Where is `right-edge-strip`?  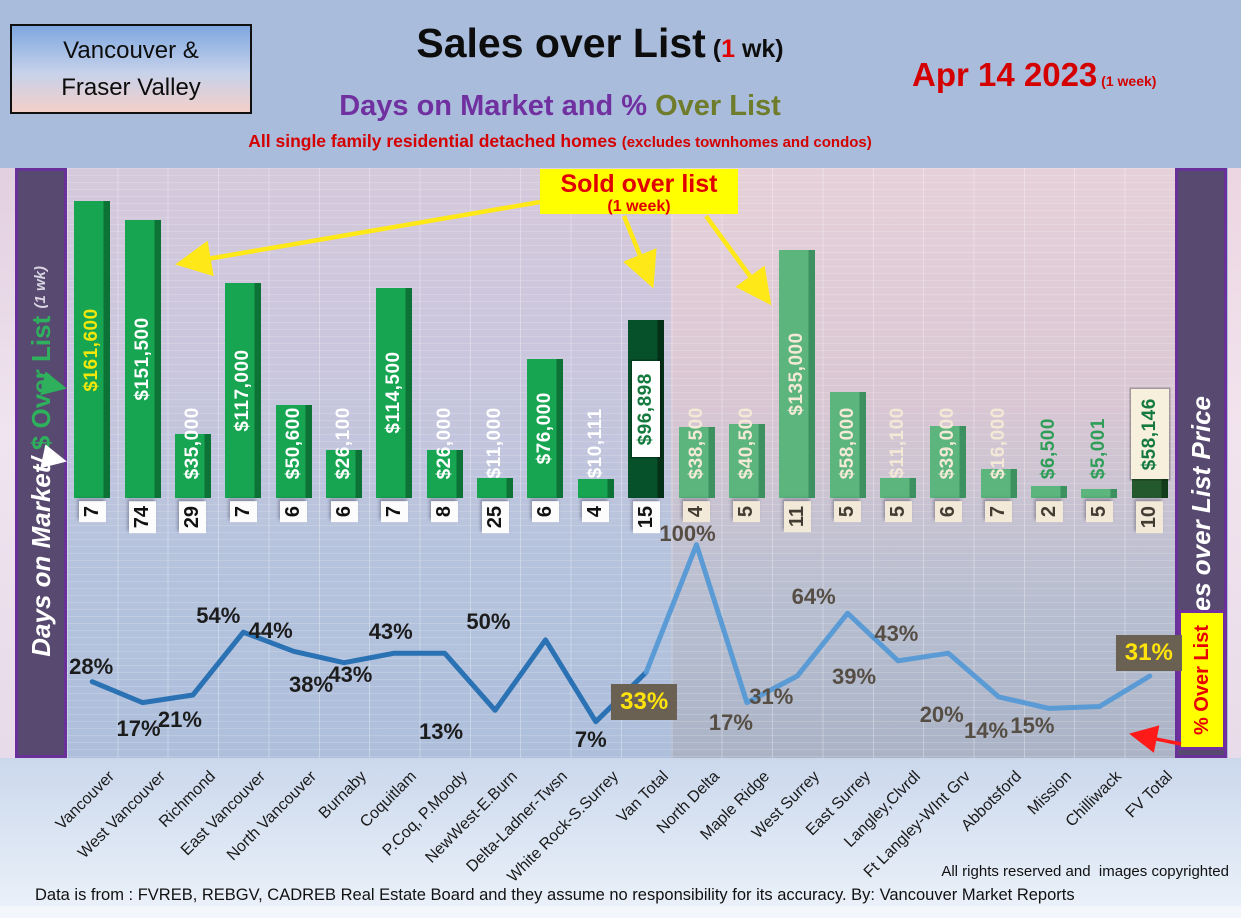
right-edge-strip is located at coordinates (1234, 463).